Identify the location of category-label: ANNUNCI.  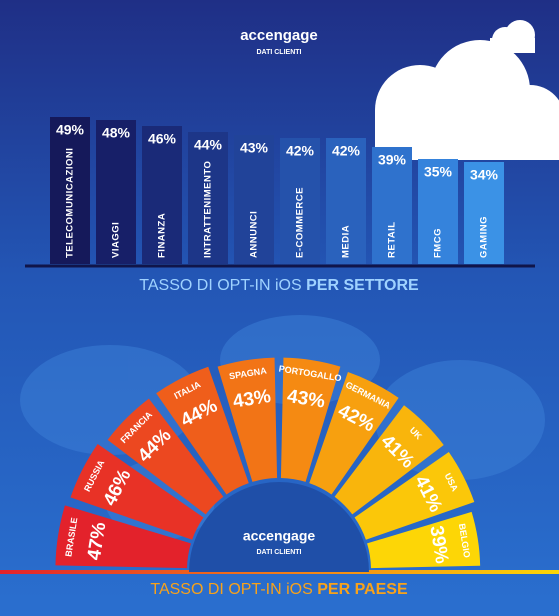
(254, 234).